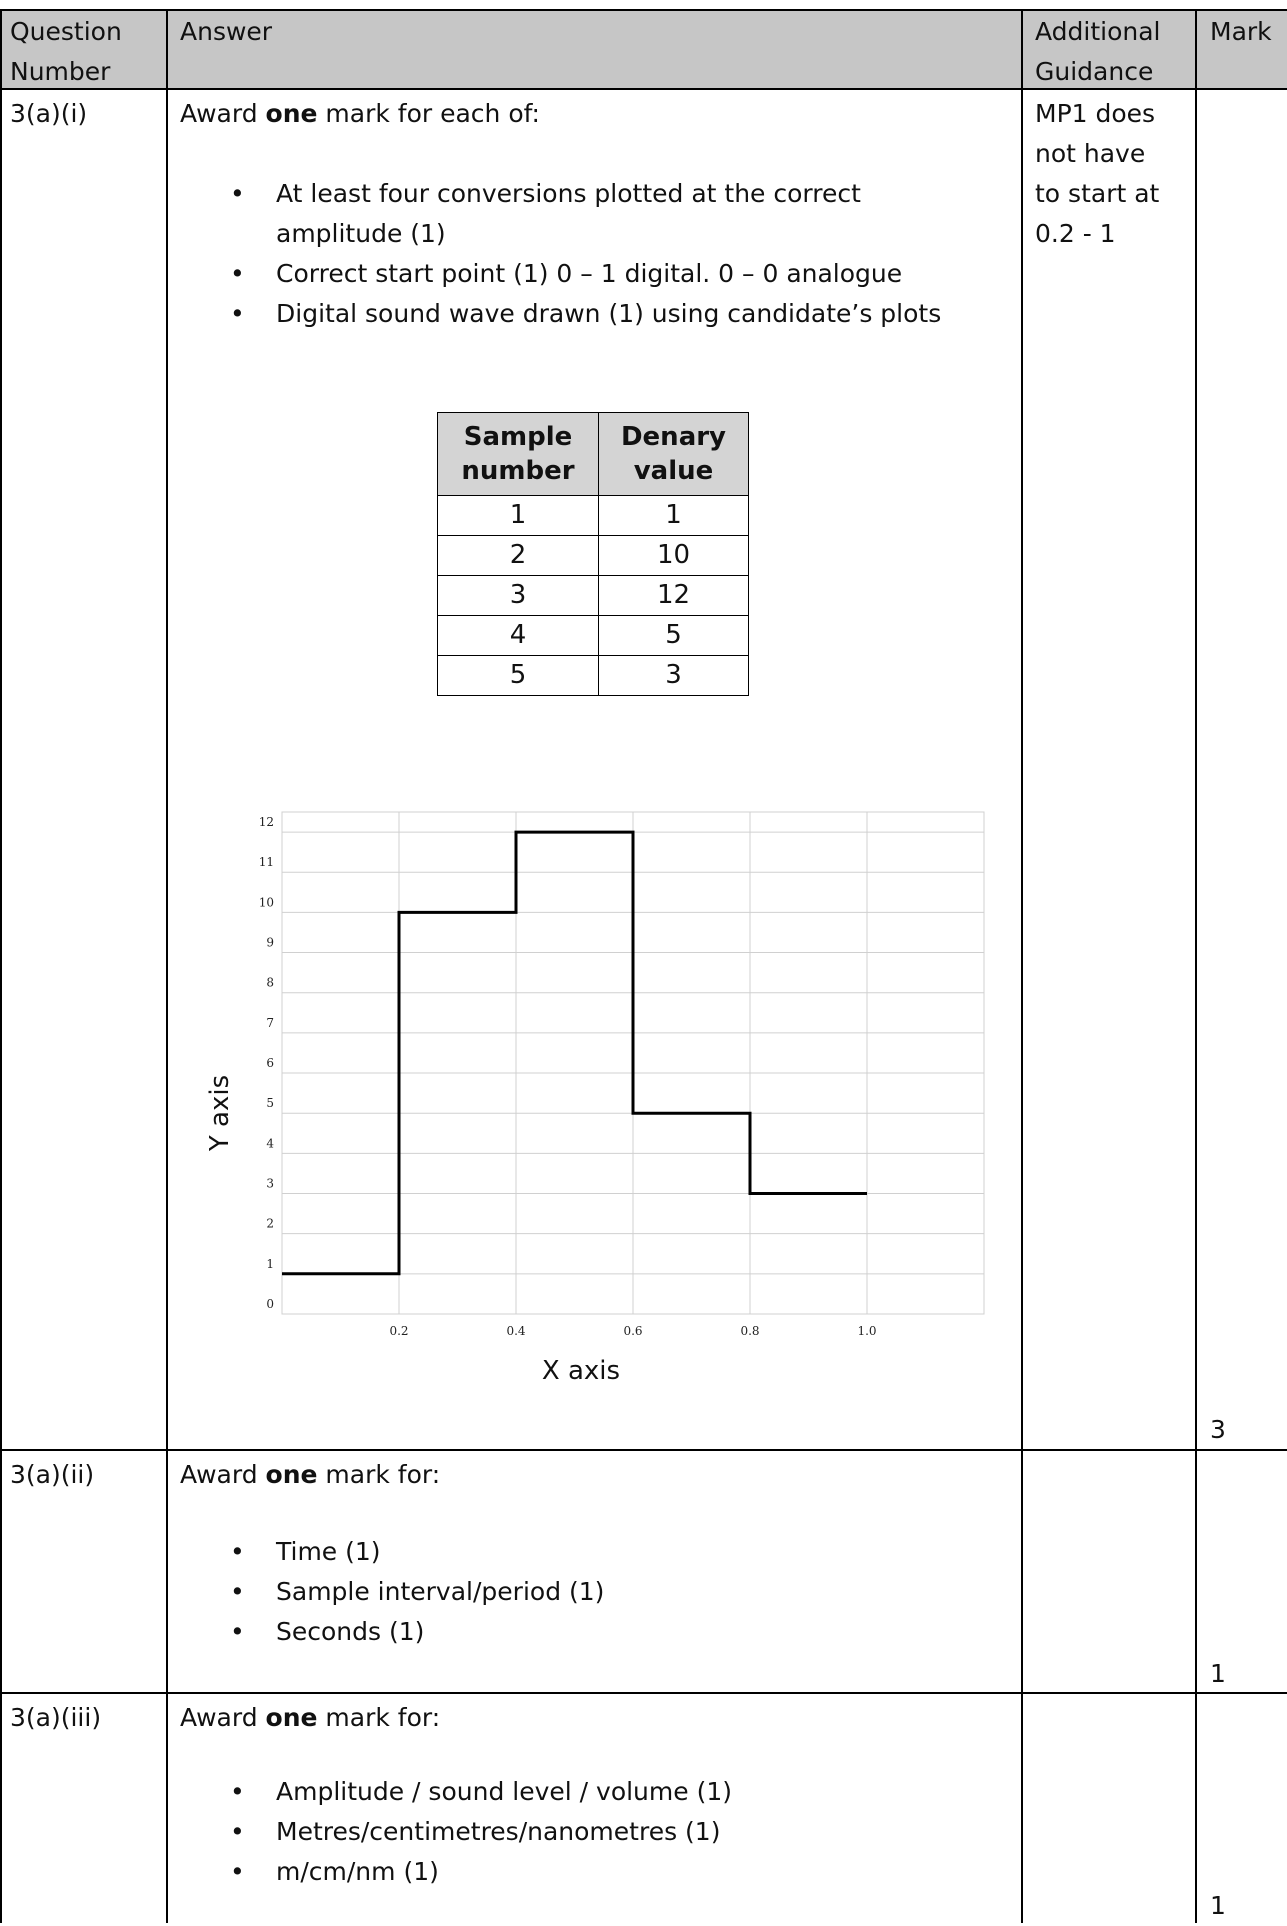  Describe the element at coordinates (673, 454) in the screenshot. I see `sample-table-header-denary-value: Denary value` at that location.